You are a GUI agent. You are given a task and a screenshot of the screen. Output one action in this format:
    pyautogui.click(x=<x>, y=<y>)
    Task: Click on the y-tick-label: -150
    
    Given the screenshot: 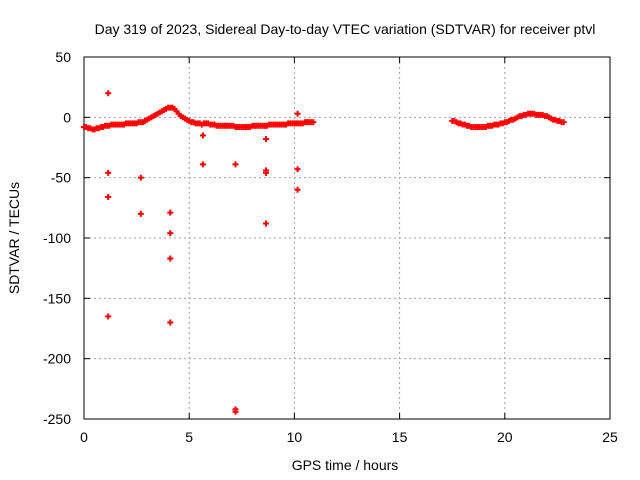 What is the action you would take?
    pyautogui.click(x=57, y=298)
    